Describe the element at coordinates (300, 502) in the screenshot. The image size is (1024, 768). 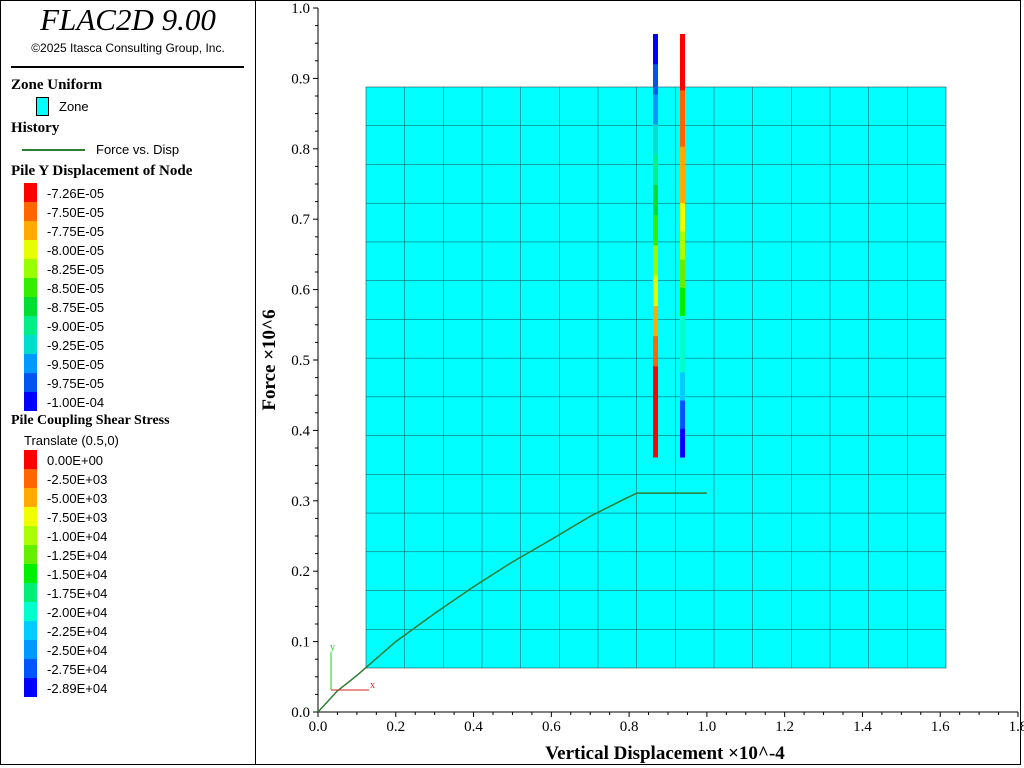
I see `y-tick-label: 0.3` at that location.